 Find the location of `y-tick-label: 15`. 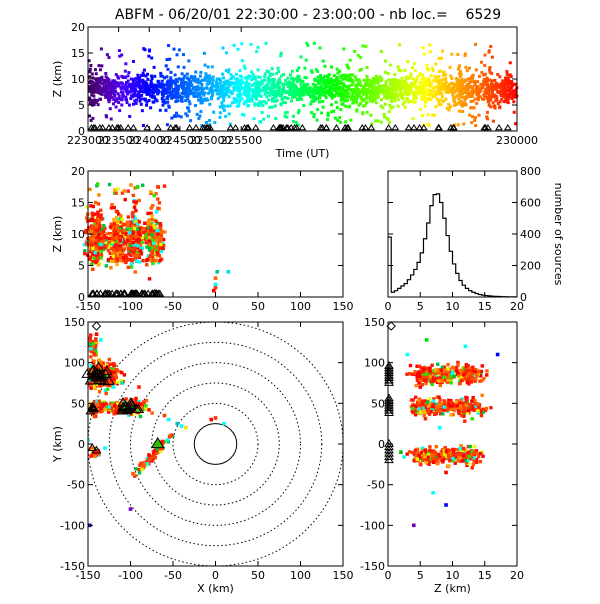

y-tick-label: 15 is located at coordinates (78, 53).